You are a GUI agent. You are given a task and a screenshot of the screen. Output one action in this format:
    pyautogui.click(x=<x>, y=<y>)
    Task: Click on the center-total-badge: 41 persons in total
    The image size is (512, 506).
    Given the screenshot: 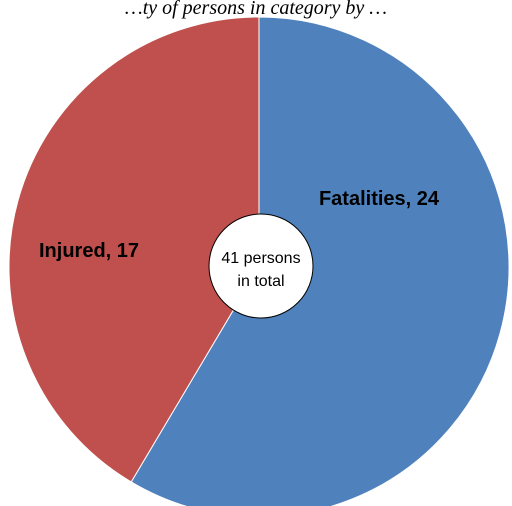 What is the action you would take?
    pyautogui.click(x=261, y=266)
    